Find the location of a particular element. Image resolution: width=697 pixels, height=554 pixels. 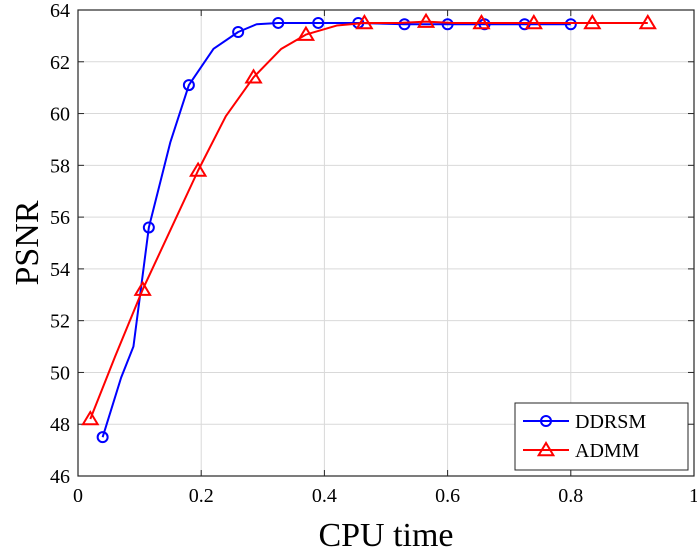

legend-label-admm: ADMM is located at coordinates (607, 451).